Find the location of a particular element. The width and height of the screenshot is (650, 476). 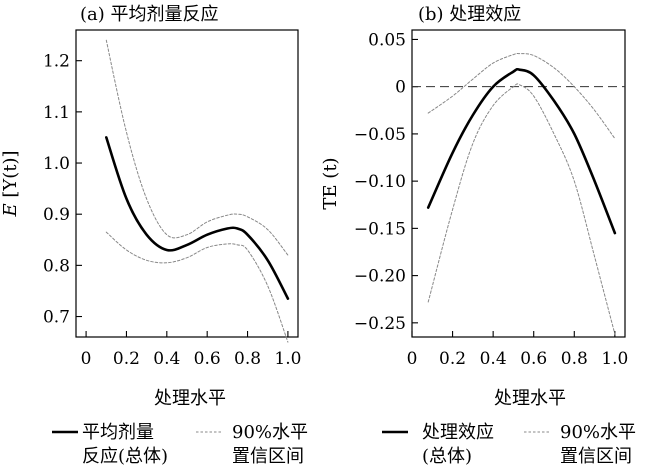

series-line-ci-lower is located at coordinates (197, 287).